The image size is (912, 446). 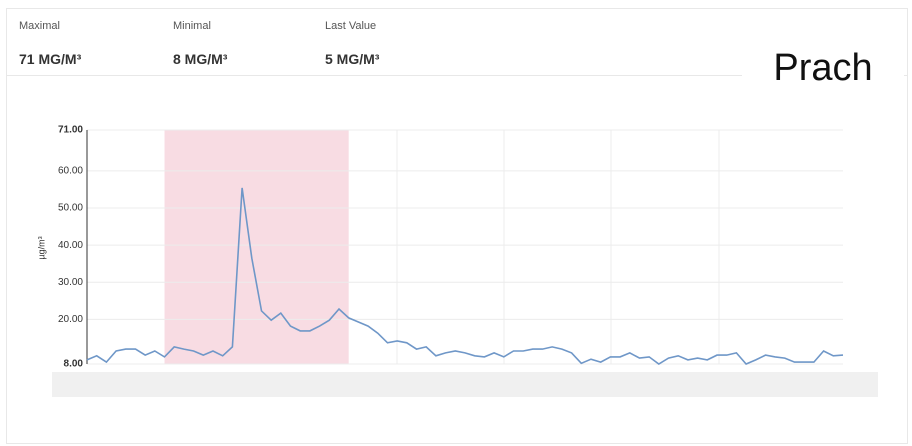 I want to click on stat-value: 8 MG/M³, so click(x=200, y=59).